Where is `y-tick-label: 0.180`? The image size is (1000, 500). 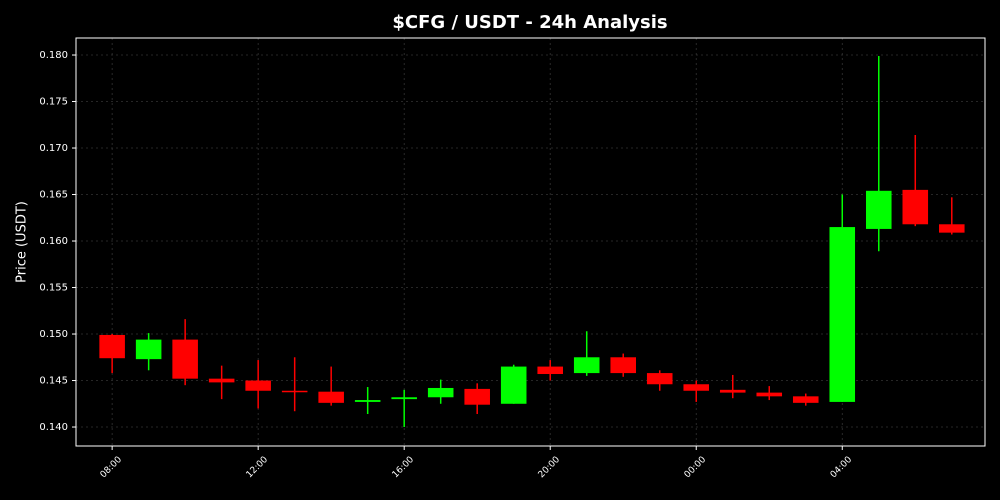 y-tick-label: 0.180 is located at coordinates (53, 55).